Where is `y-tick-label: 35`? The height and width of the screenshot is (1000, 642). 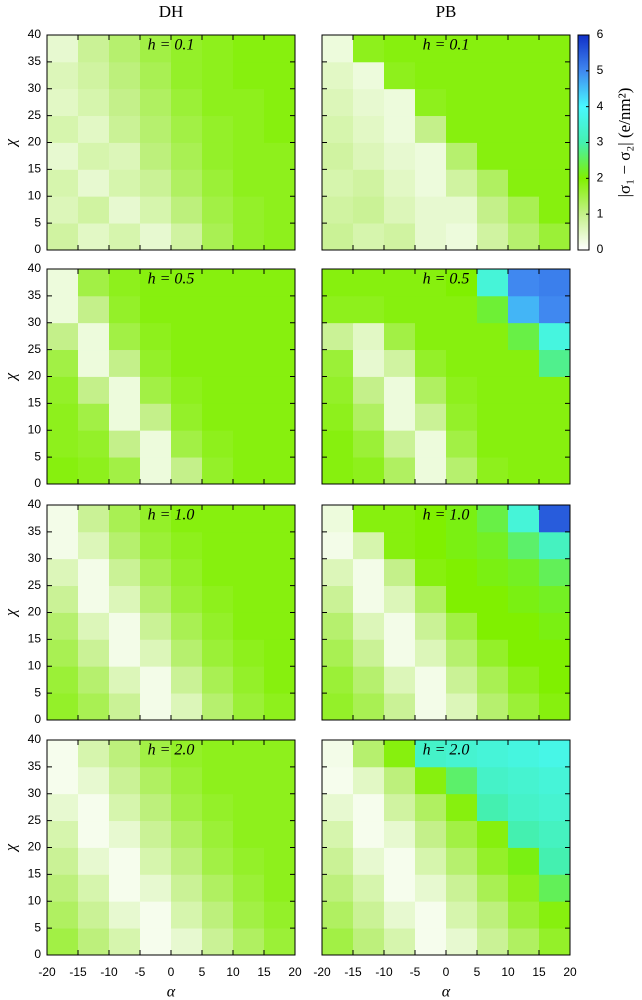 y-tick-label: 35 is located at coordinates (35, 531).